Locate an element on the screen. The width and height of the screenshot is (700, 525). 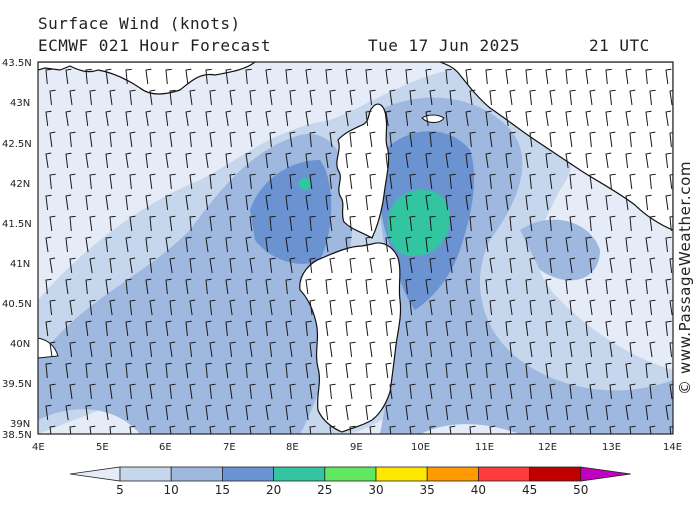
legend-label: 5 is located at coordinates (120, 490).